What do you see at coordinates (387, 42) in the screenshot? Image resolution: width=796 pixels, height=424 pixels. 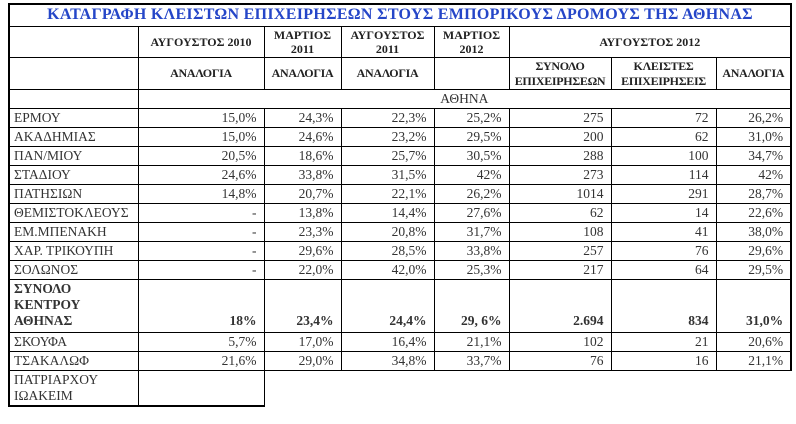 I see `col-header-august-2011: ΑΥΓΟΥΣΤΟΣ 2011` at bounding box center [387, 42].